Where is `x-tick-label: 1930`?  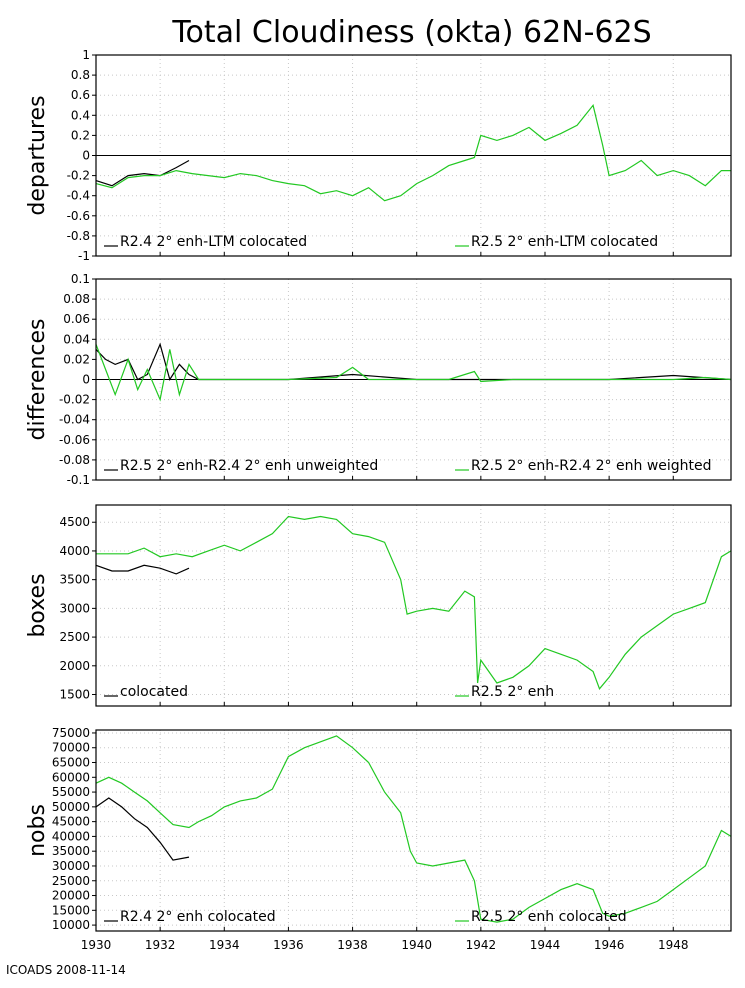 x-tick-label: 1930 is located at coordinates (96, 945).